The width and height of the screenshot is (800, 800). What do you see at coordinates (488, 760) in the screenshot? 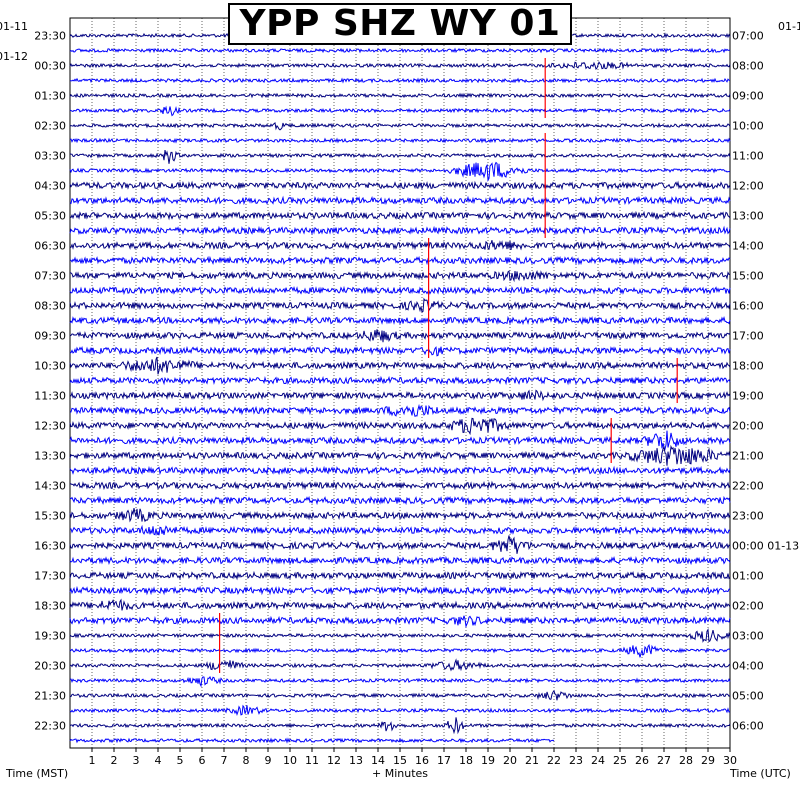
I see `x-tick-label: 19` at bounding box center [488, 760].